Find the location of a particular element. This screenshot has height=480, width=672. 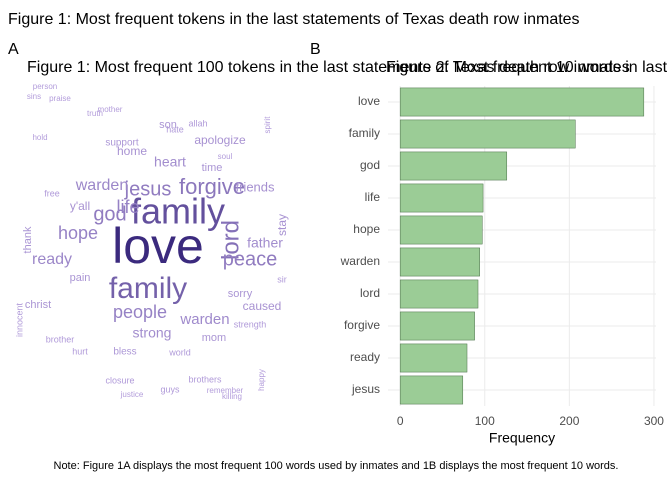

y-tick-label: god is located at coordinates (370, 165).